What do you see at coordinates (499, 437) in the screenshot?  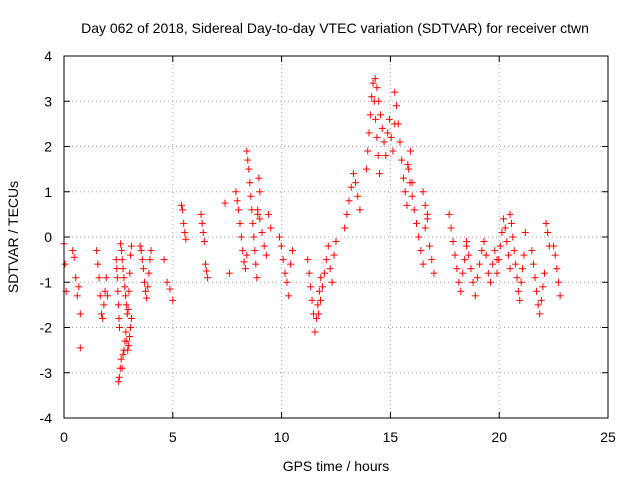 I see `x-tick-label: 20` at bounding box center [499, 437].